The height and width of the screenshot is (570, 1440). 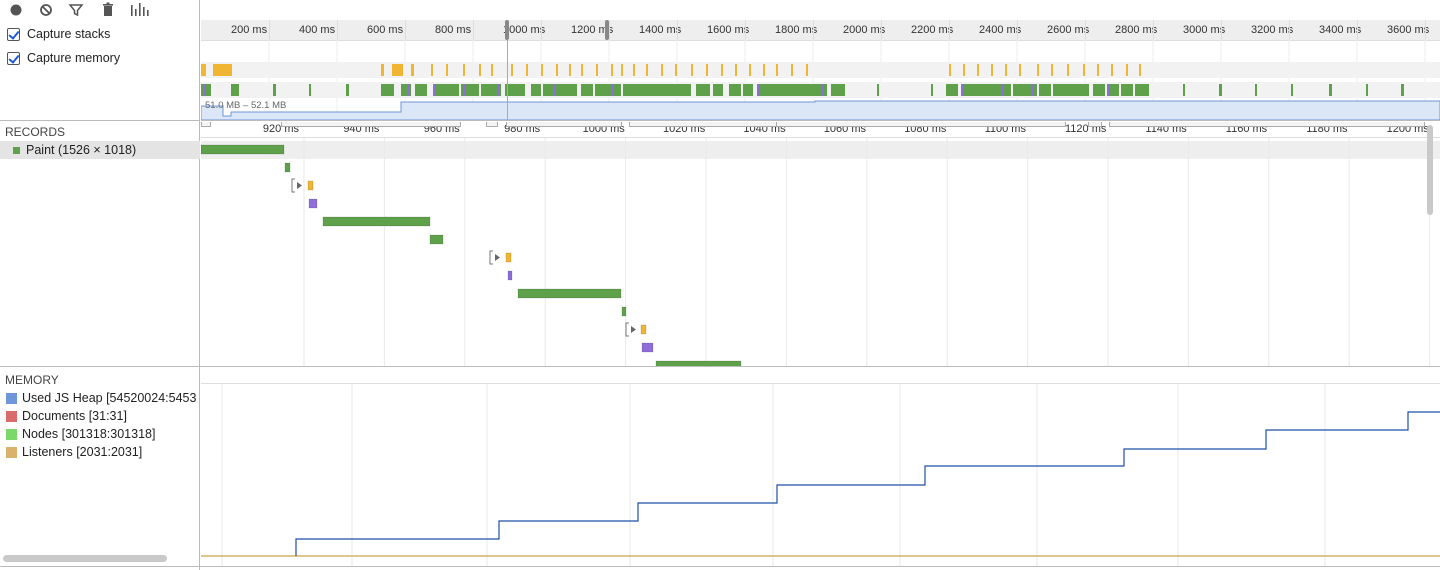 I want to click on trash-icon, so click(x=109, y=10).